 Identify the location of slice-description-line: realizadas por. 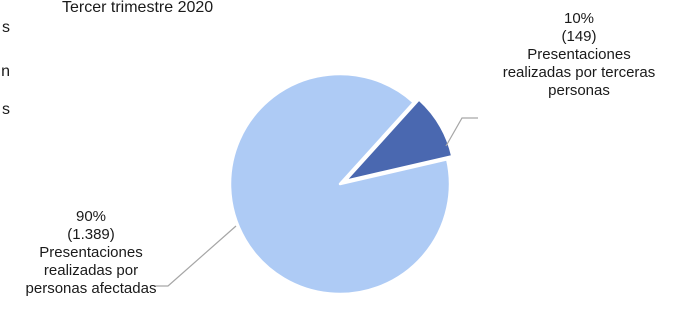
(91, 270).